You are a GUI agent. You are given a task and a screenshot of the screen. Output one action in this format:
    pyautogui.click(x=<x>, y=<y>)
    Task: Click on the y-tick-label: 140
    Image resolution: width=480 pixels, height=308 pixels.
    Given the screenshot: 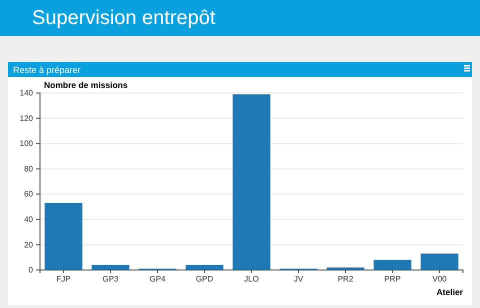 What is the action you would take?
    pyautogui.click(x=27, y=93)
    